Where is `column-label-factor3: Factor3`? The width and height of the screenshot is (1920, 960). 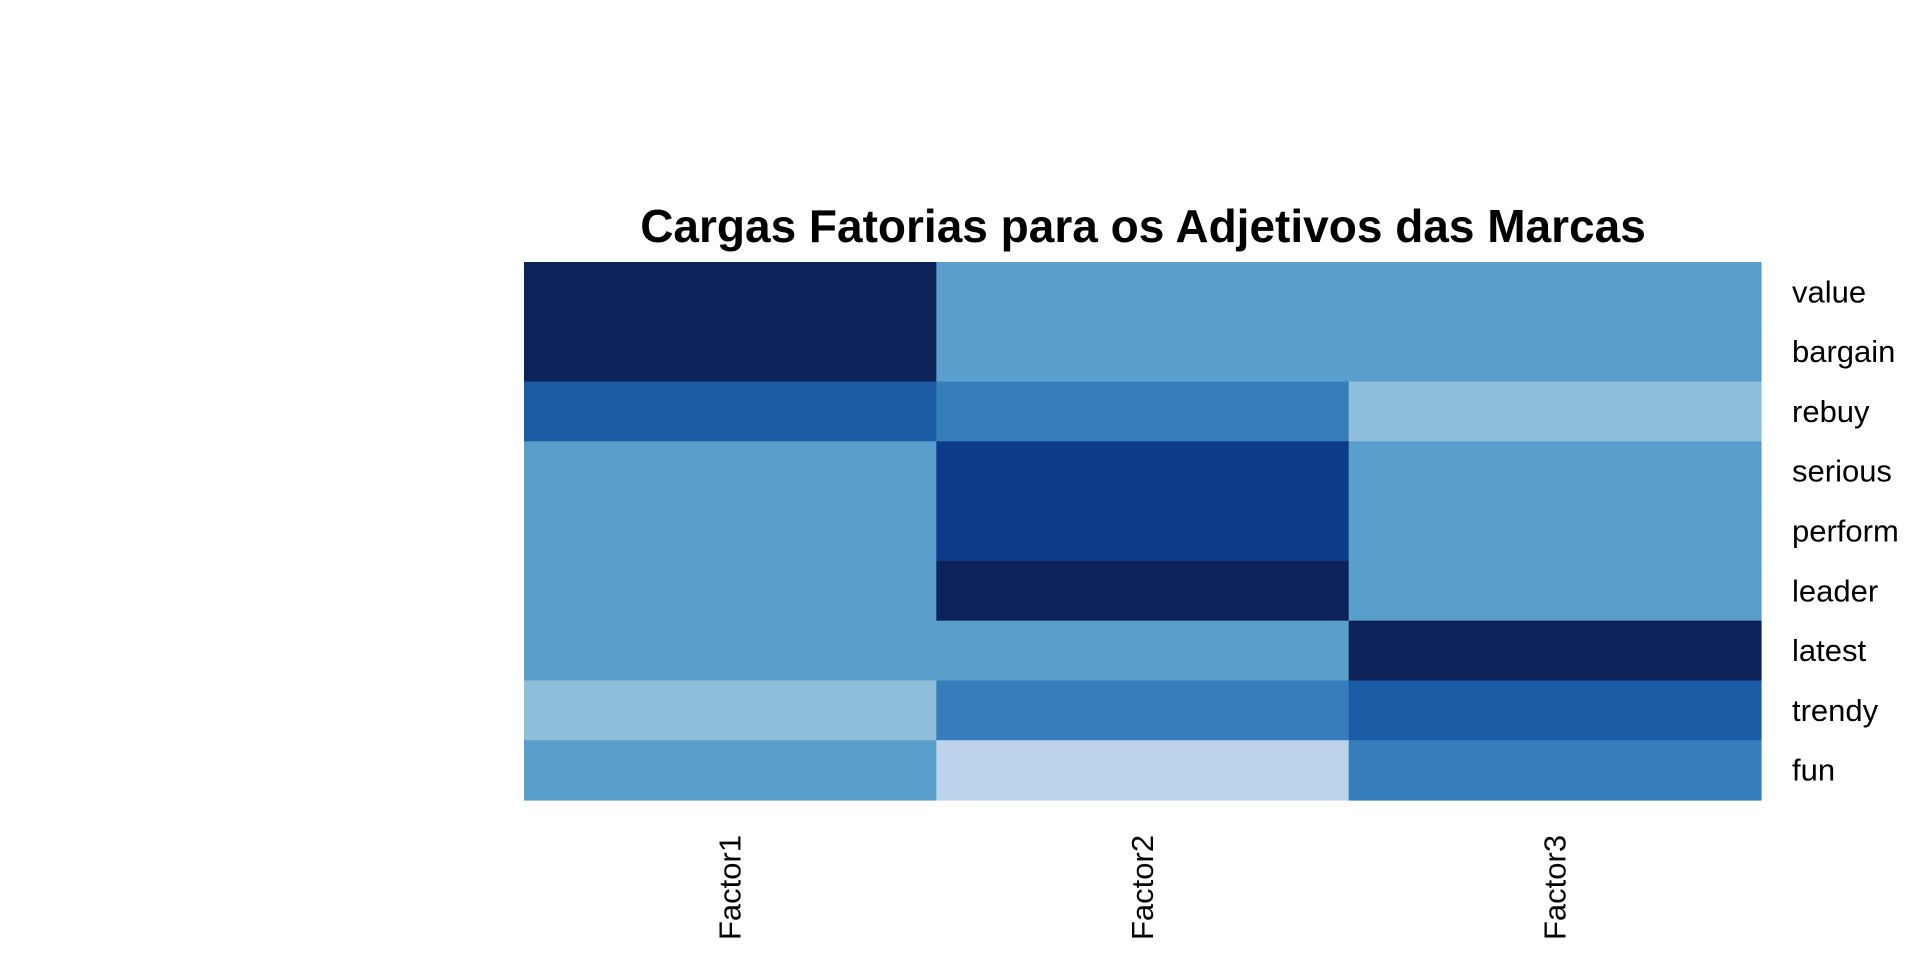 column-label-factor3: Factor3 is located at coordinates (1554, 887).